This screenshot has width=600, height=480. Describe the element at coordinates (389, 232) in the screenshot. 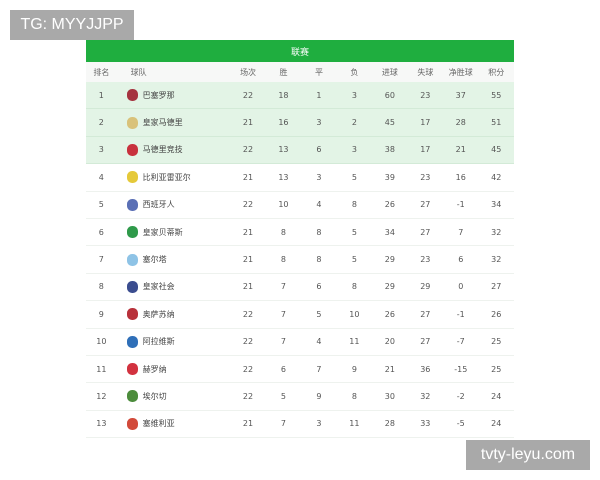

I see `goals-for: 34` at that location.